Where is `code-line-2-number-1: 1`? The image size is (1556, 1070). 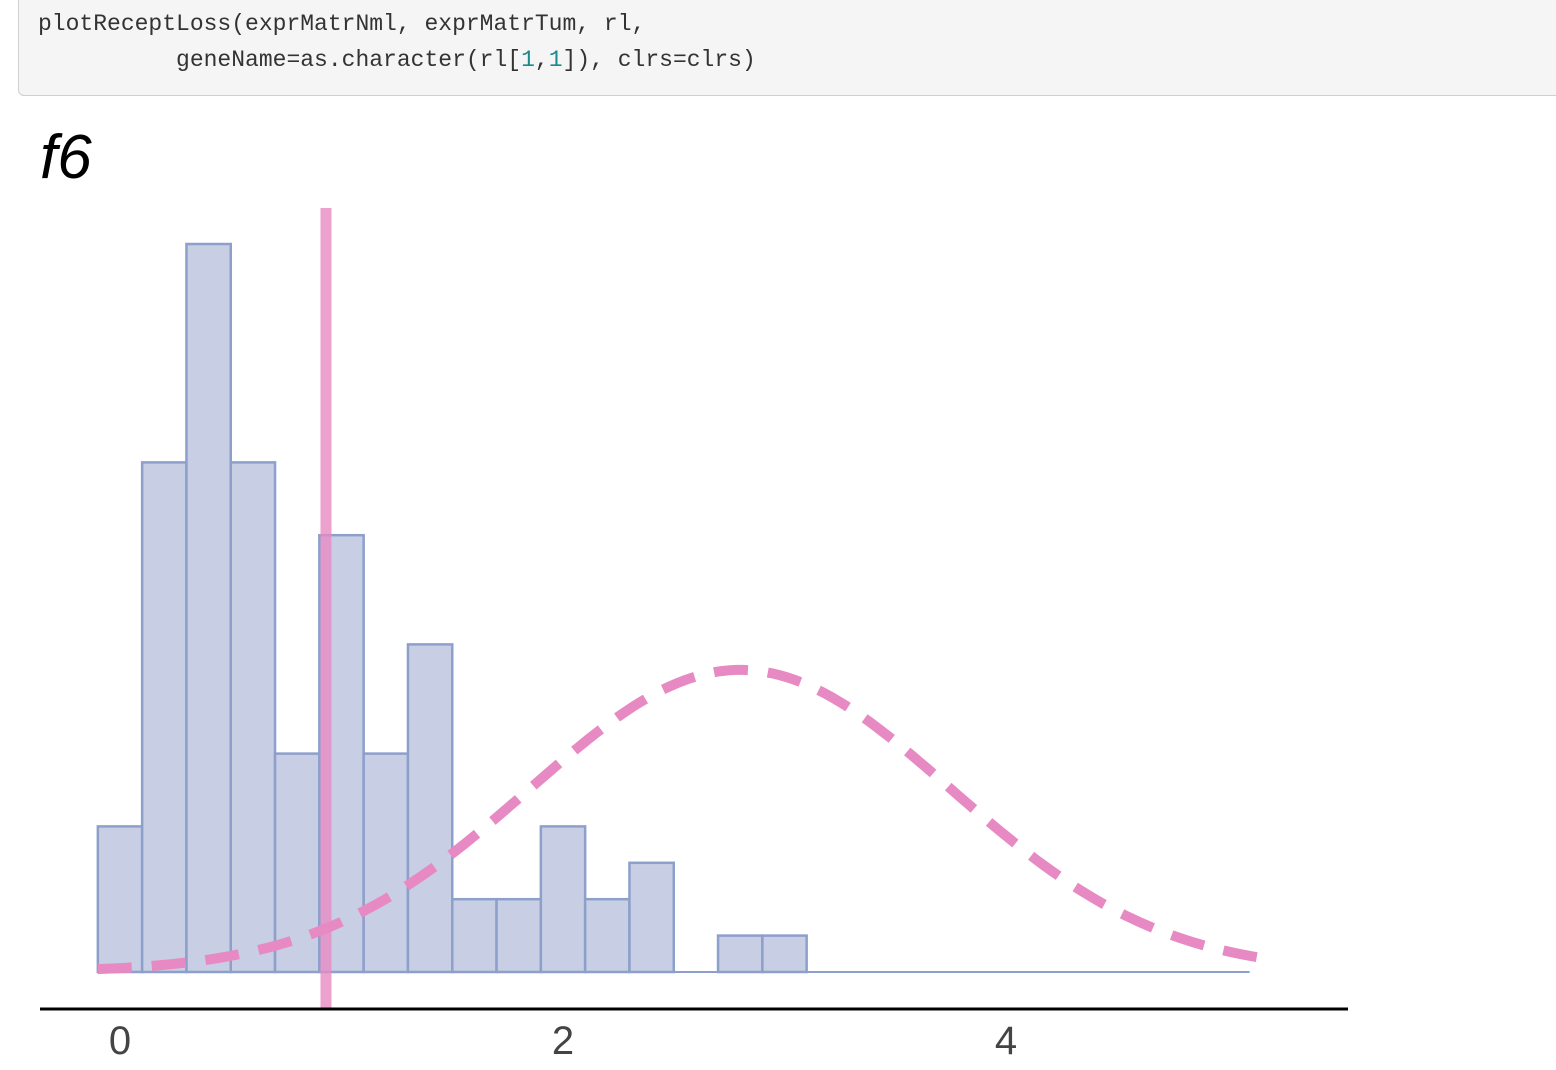
code-line-2-number-1: 1 is located at coordinates (528, 60).